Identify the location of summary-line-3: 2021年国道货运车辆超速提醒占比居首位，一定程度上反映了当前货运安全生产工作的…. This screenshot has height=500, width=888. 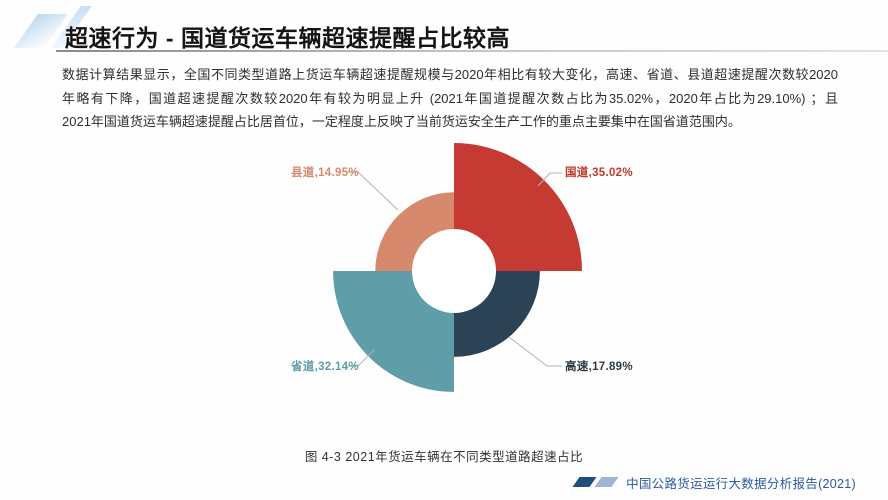
(401, 121).